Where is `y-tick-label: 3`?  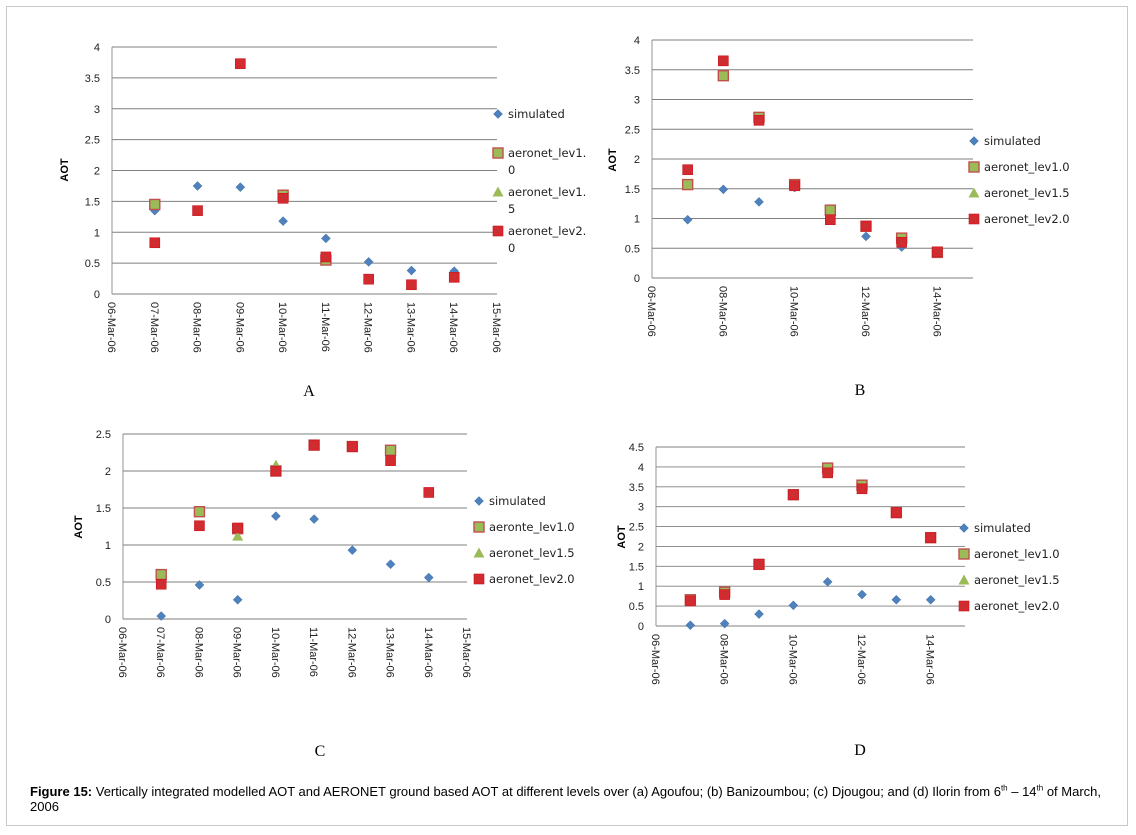
y-tick-label: 3 is located at coordinates (641, 508).